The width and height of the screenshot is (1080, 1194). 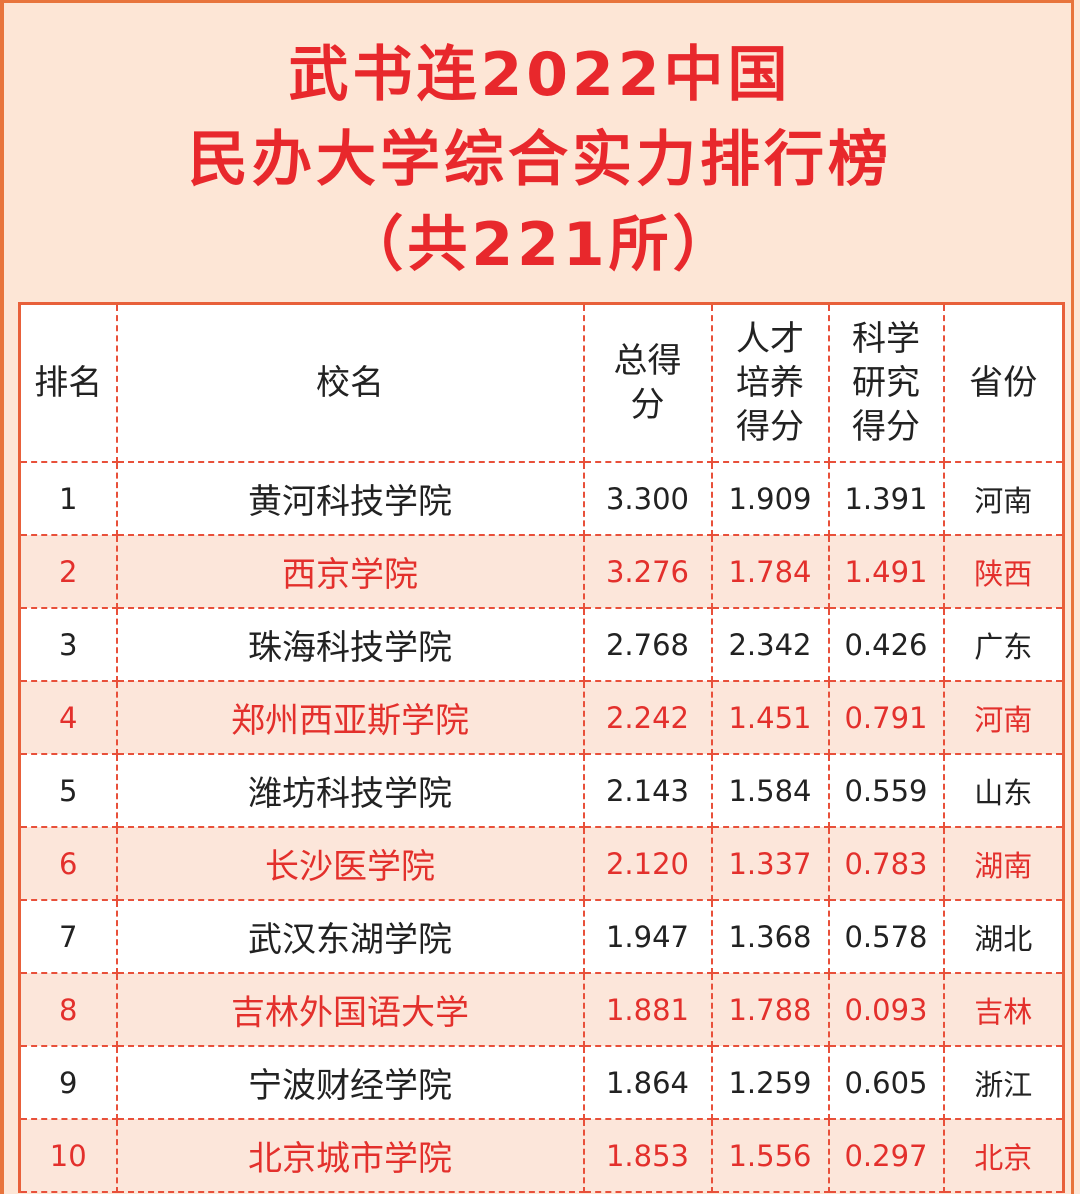 What do you see at coordinates (886, 1082) in the screenshot?
I see `research-score: 0.605` at bounding box center [886, 1082].